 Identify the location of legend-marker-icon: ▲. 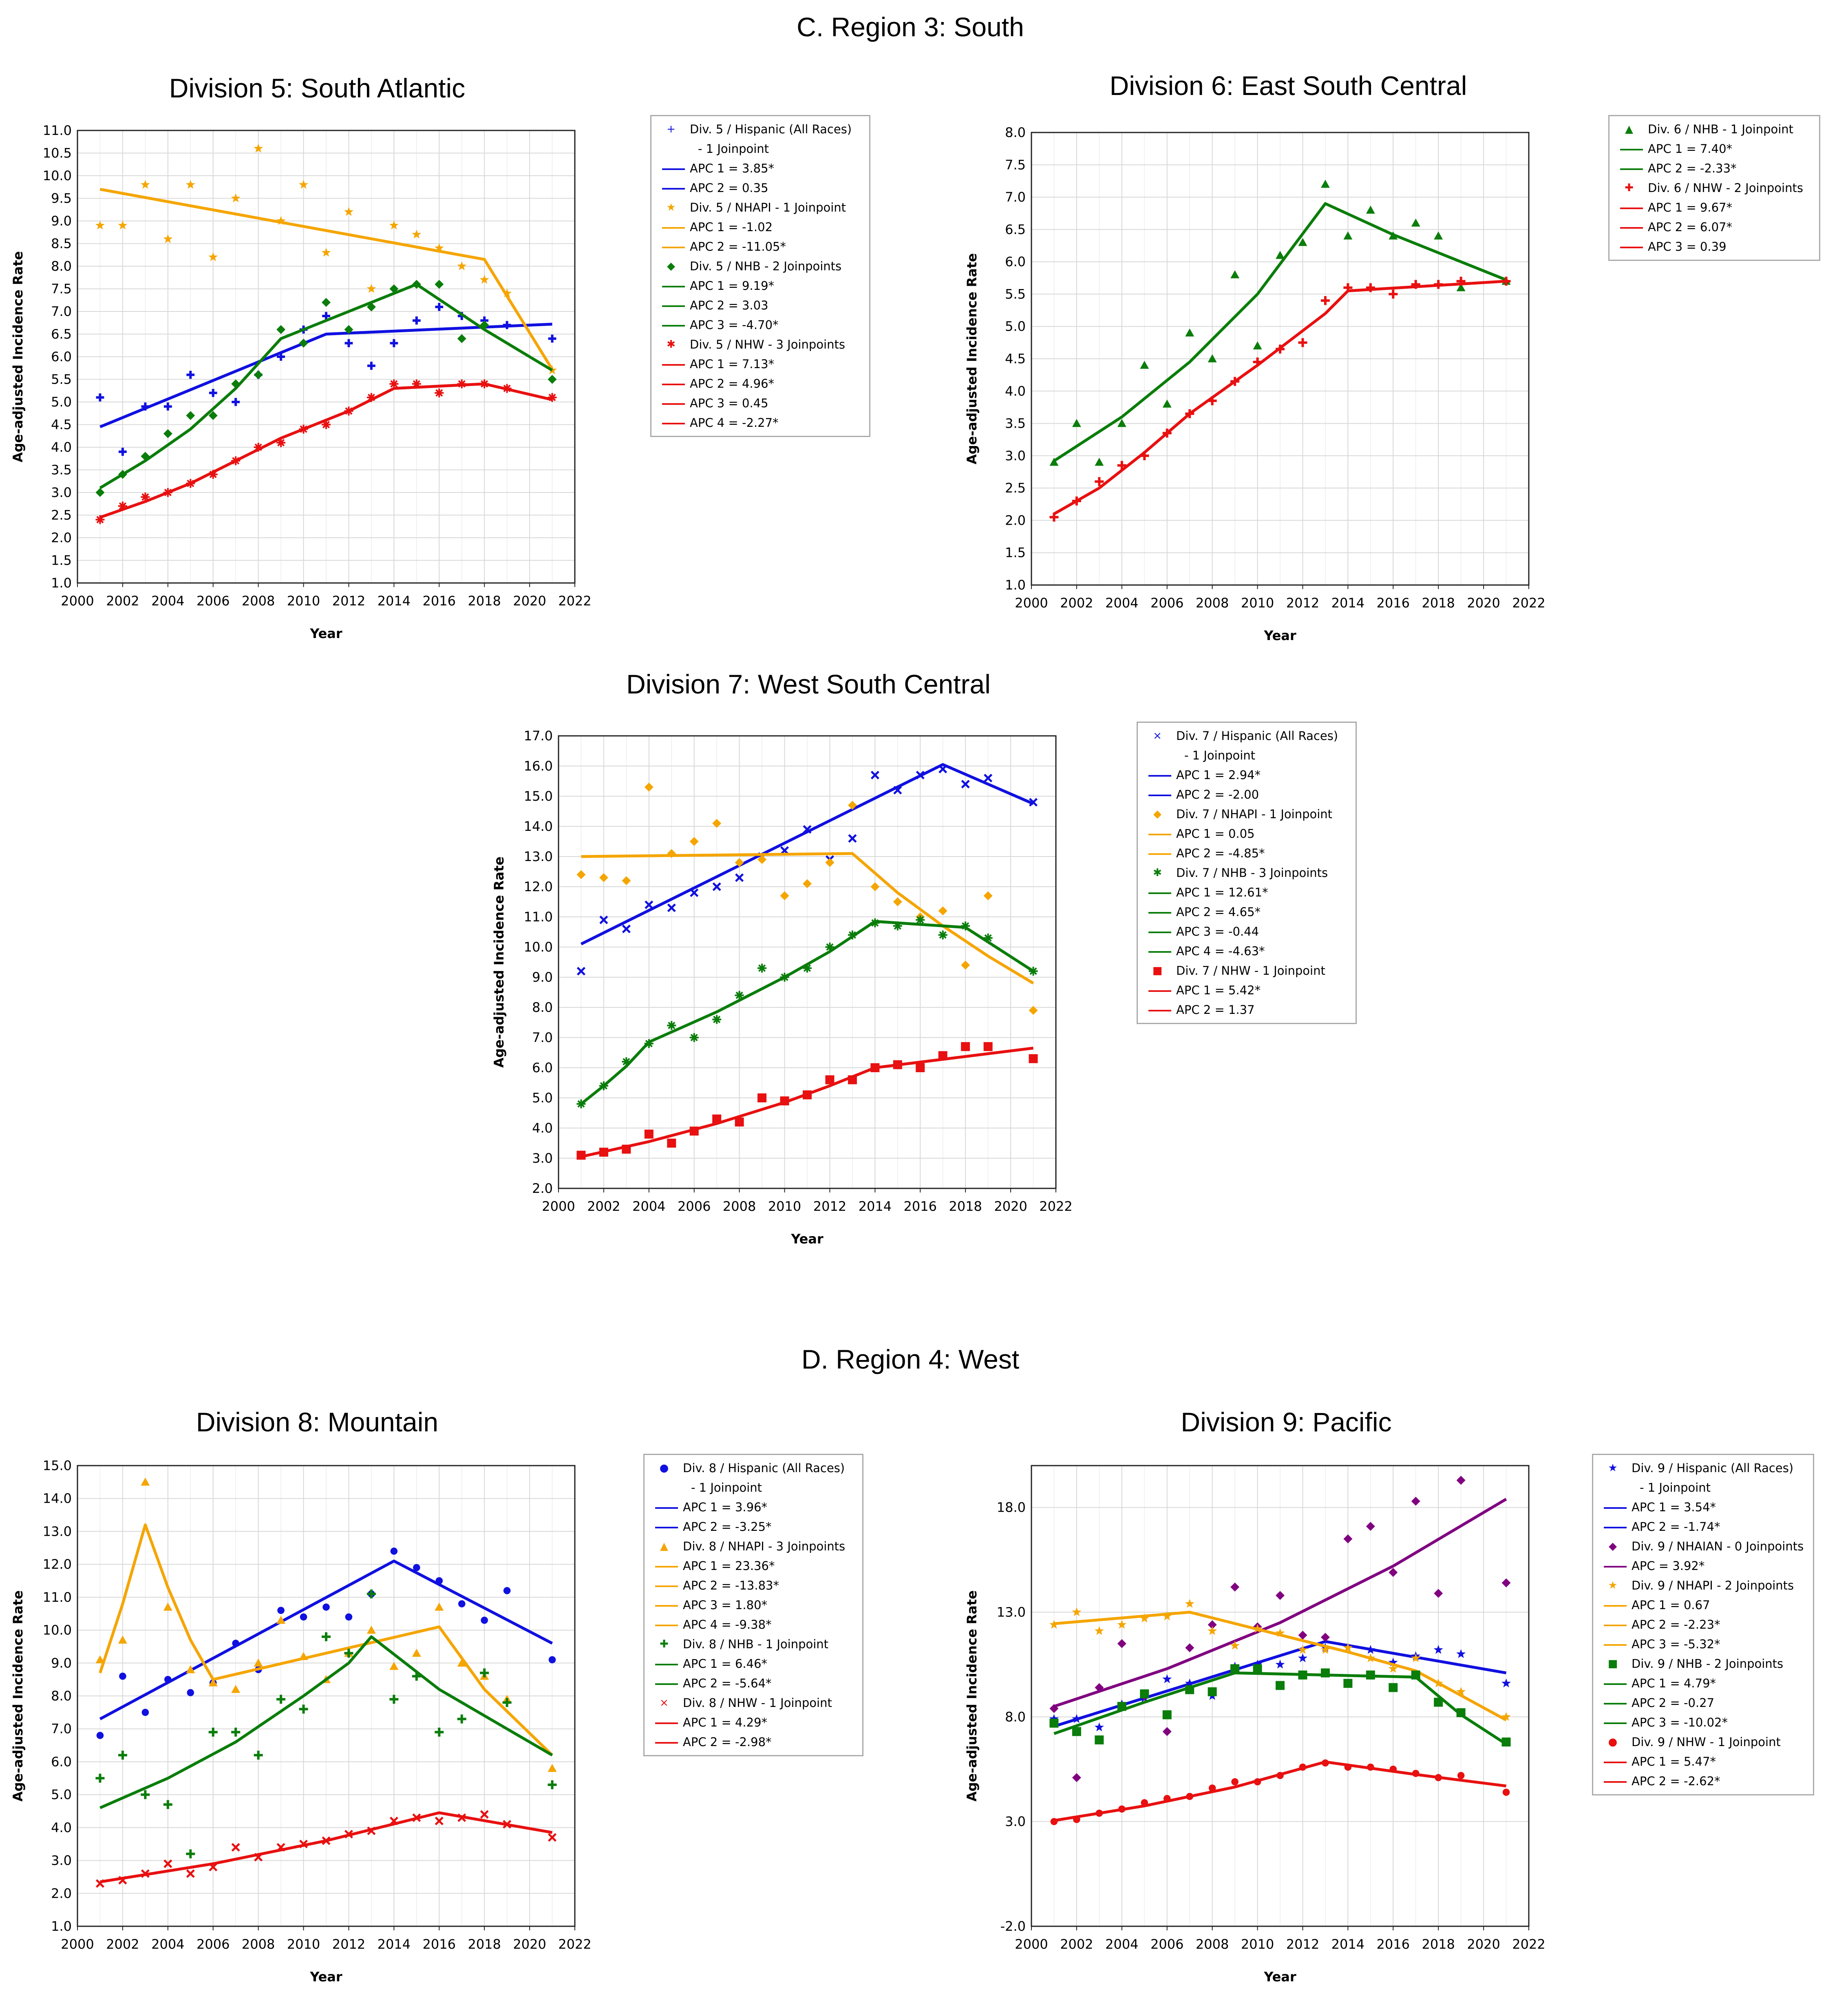
(1629, 129).